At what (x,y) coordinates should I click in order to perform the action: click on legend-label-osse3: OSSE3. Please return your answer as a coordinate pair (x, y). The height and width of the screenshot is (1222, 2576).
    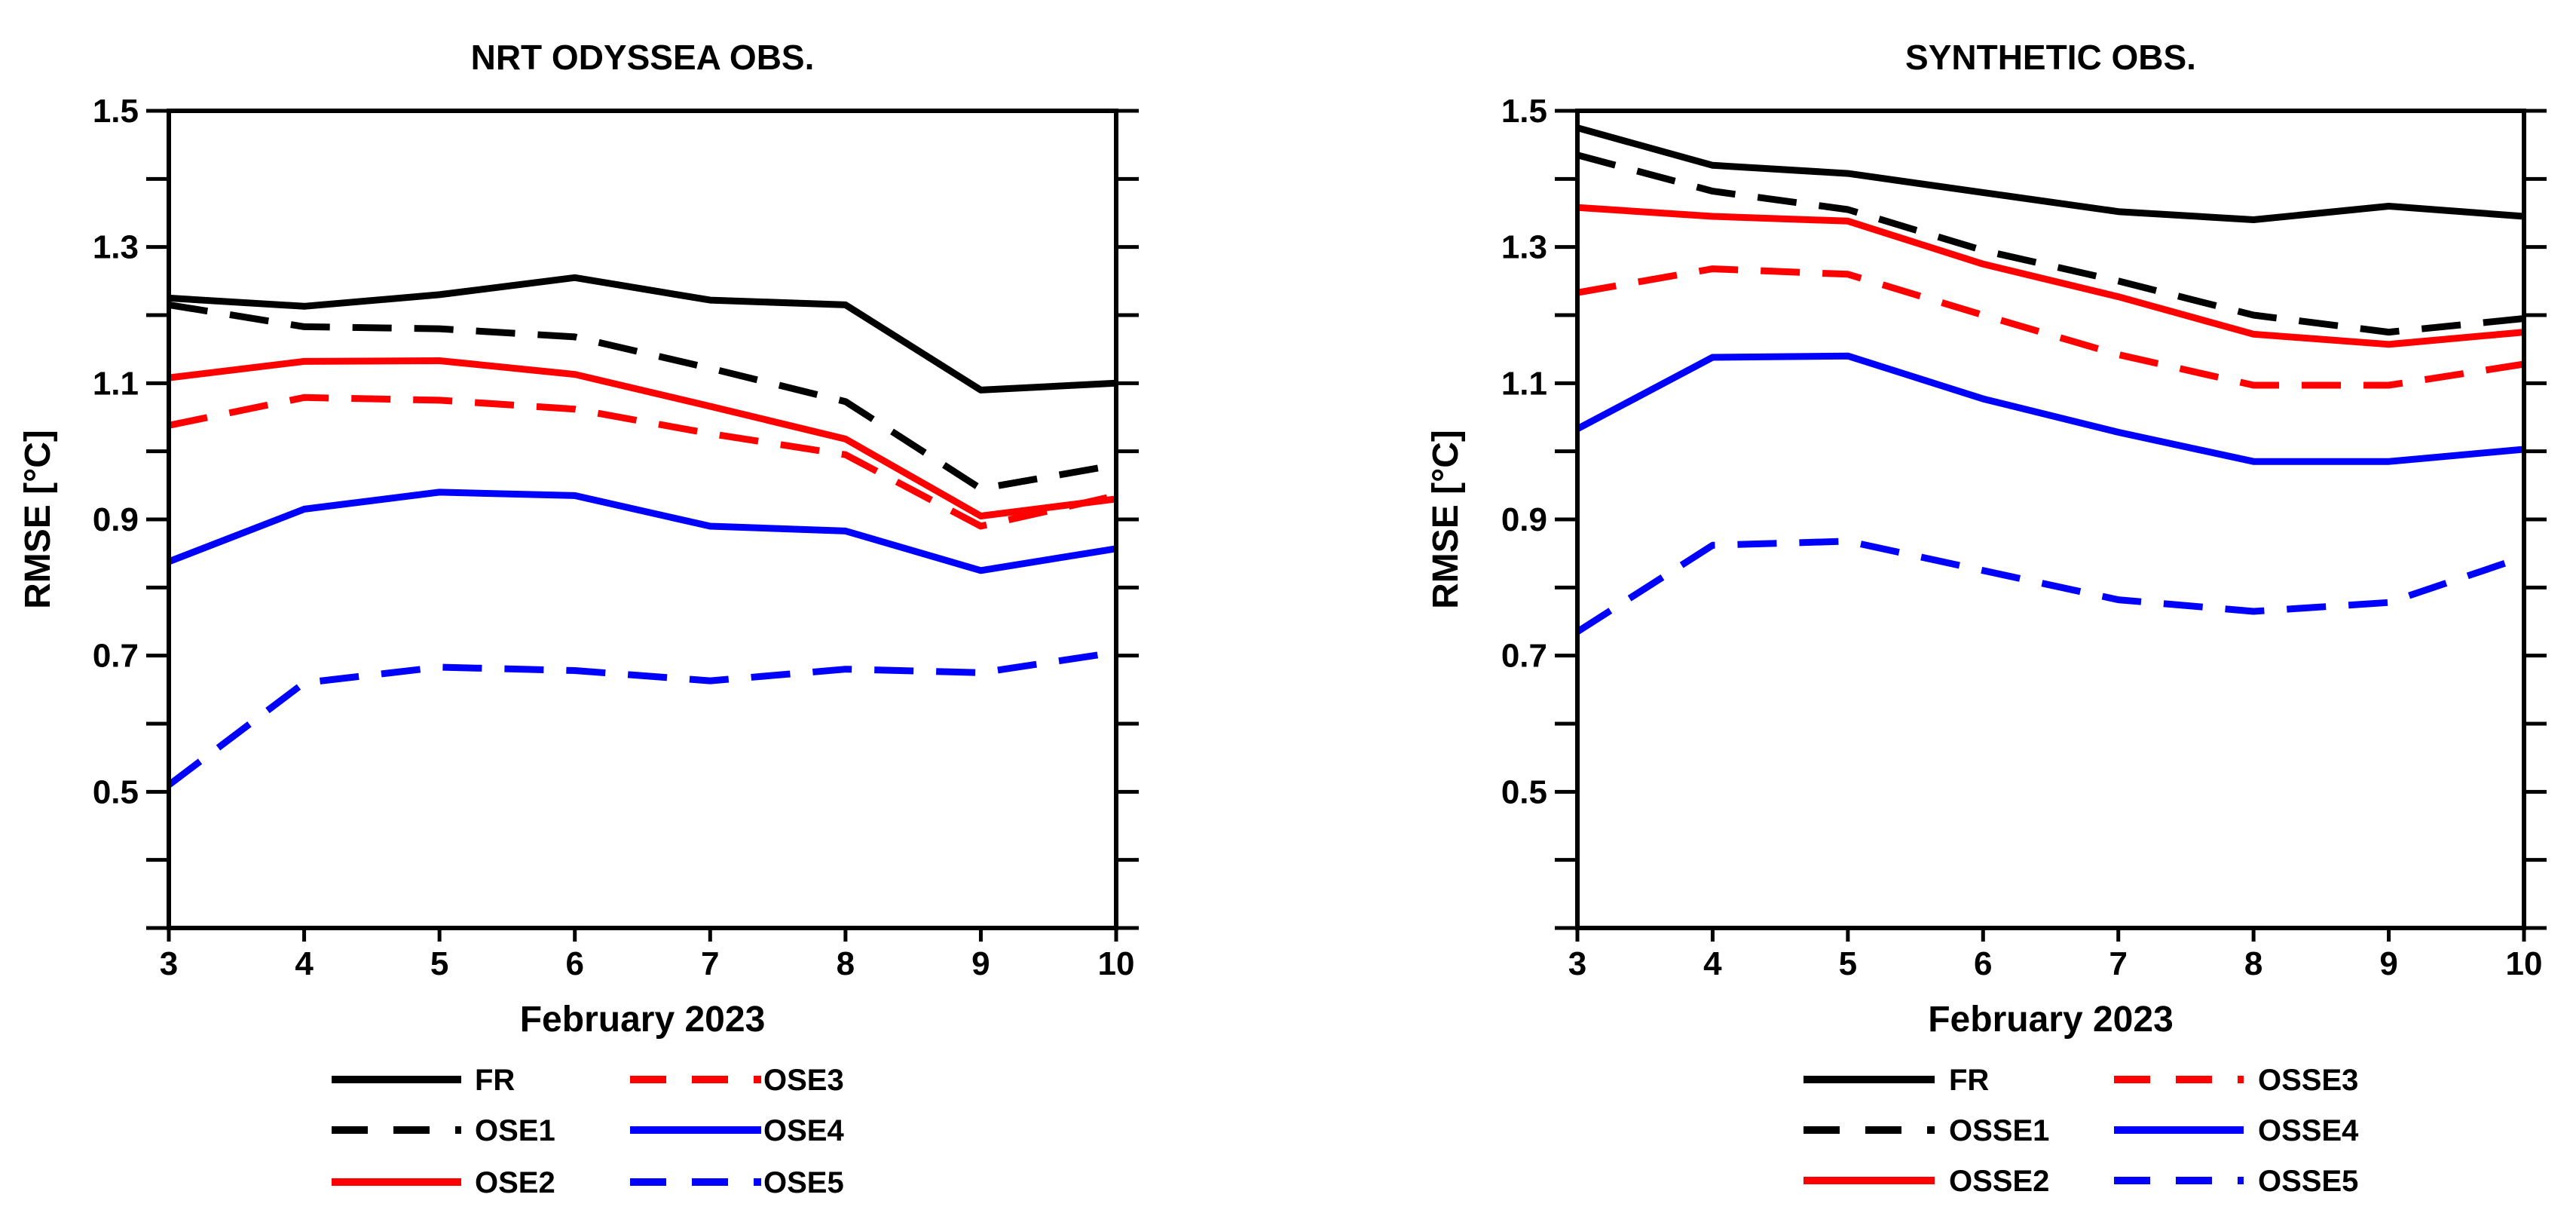
    Looking at the image, I should click on (2308, 1080).